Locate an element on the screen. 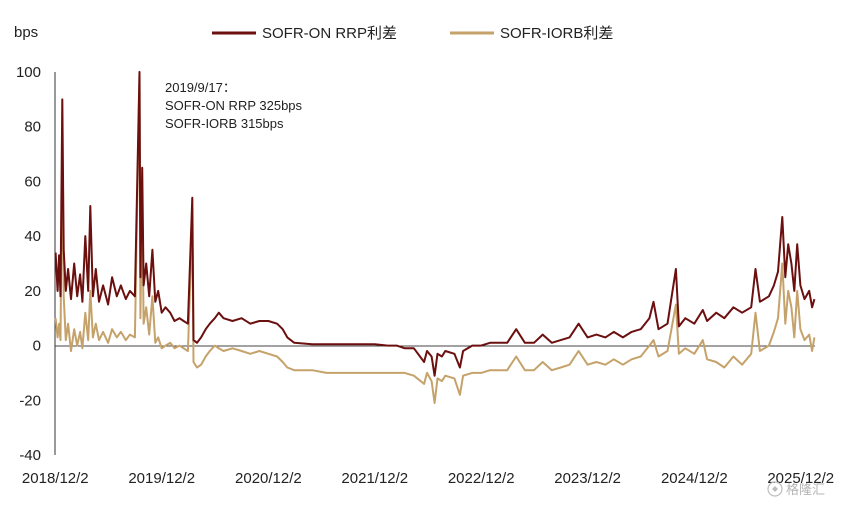  y-tick-label: -40 is located at coordinates (30, 455).